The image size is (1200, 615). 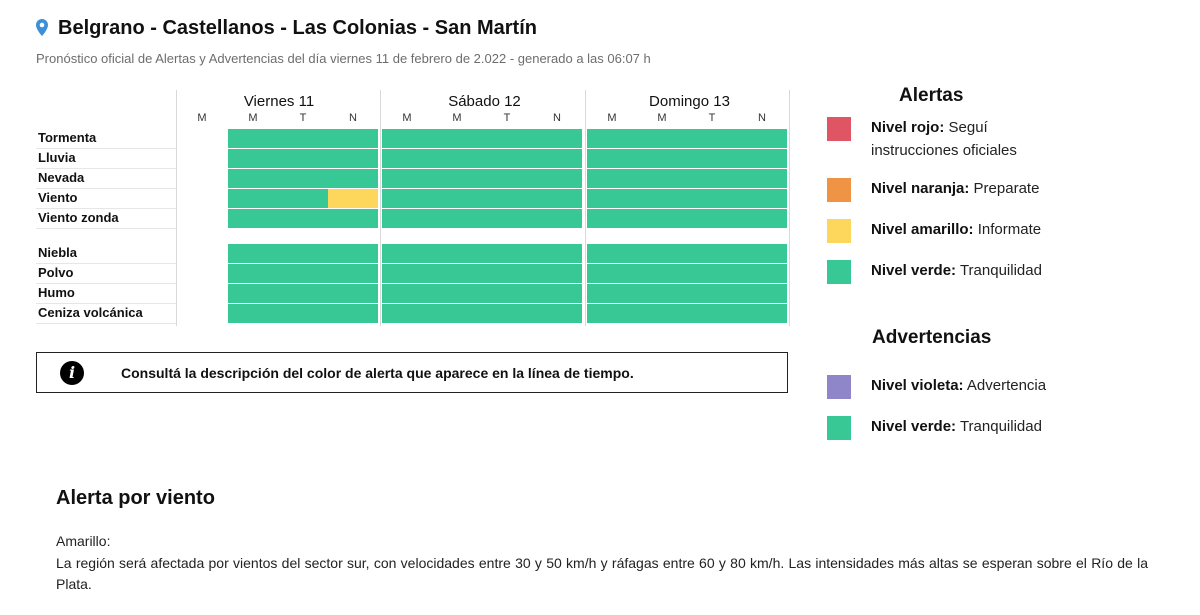 I want to click on row-label: Tormenta, so click(x=67, y=137).